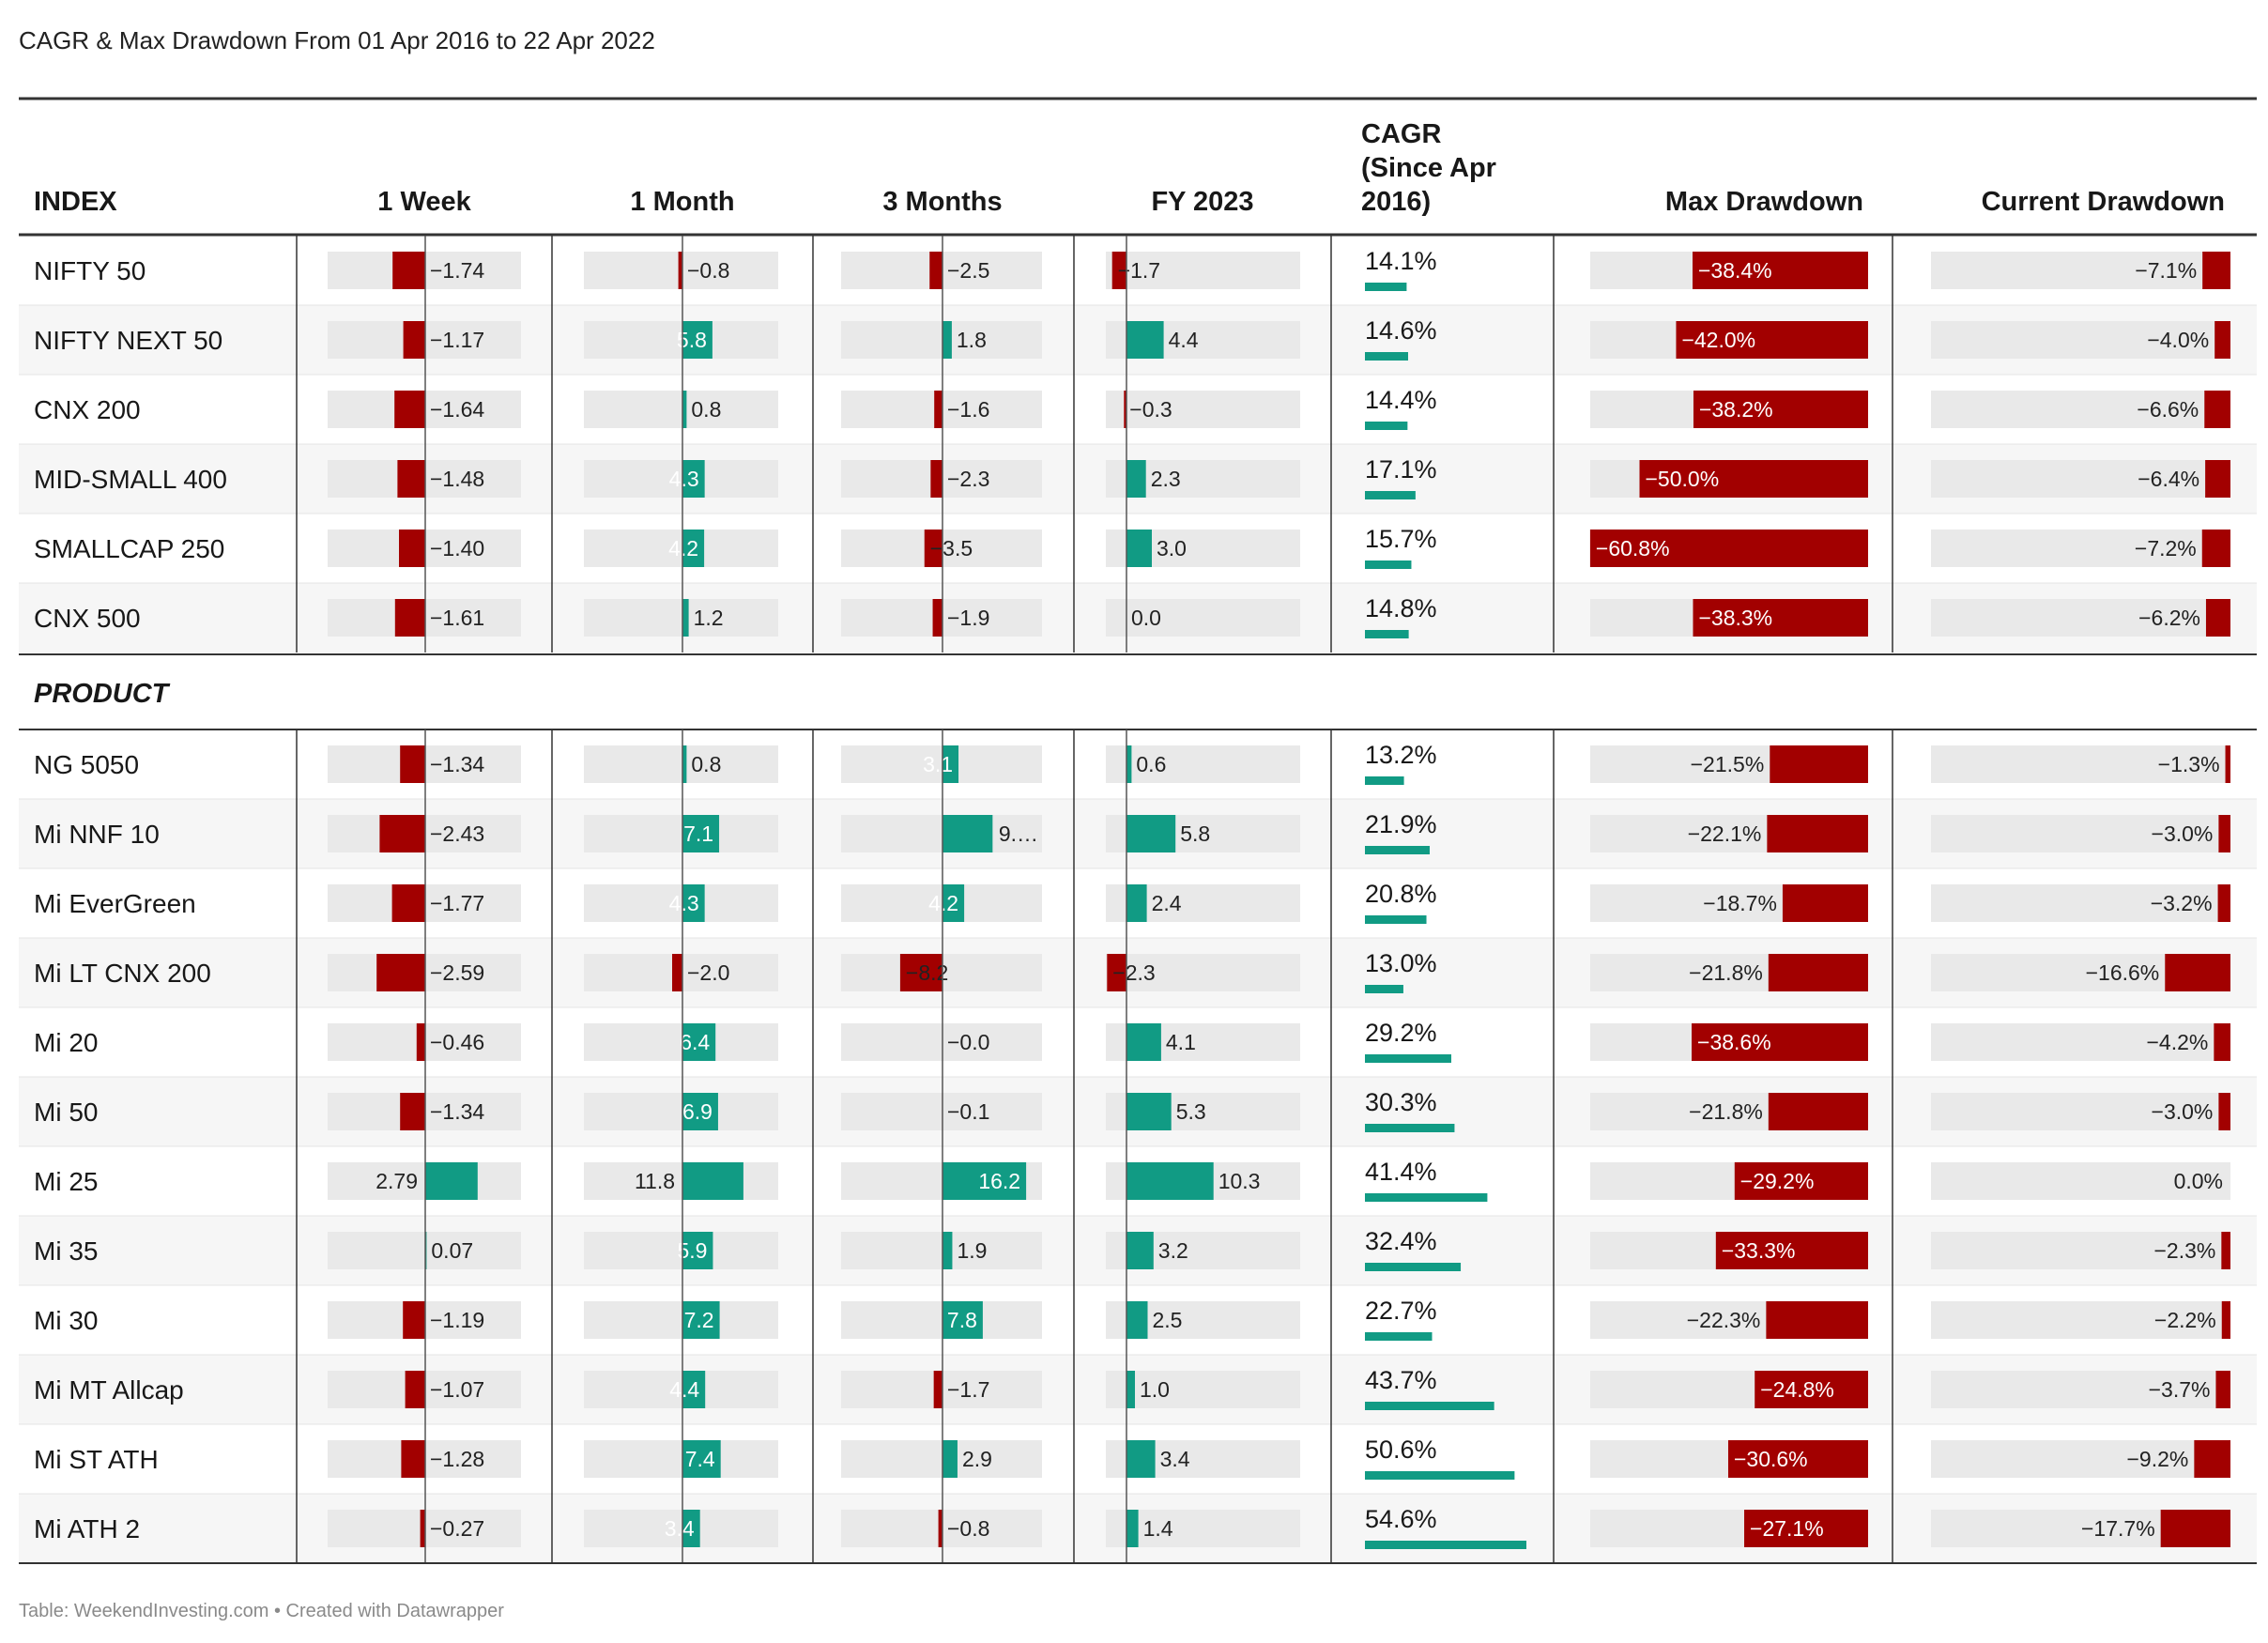  I want to click on bar-value-label: −1.17, so click(457, 340).